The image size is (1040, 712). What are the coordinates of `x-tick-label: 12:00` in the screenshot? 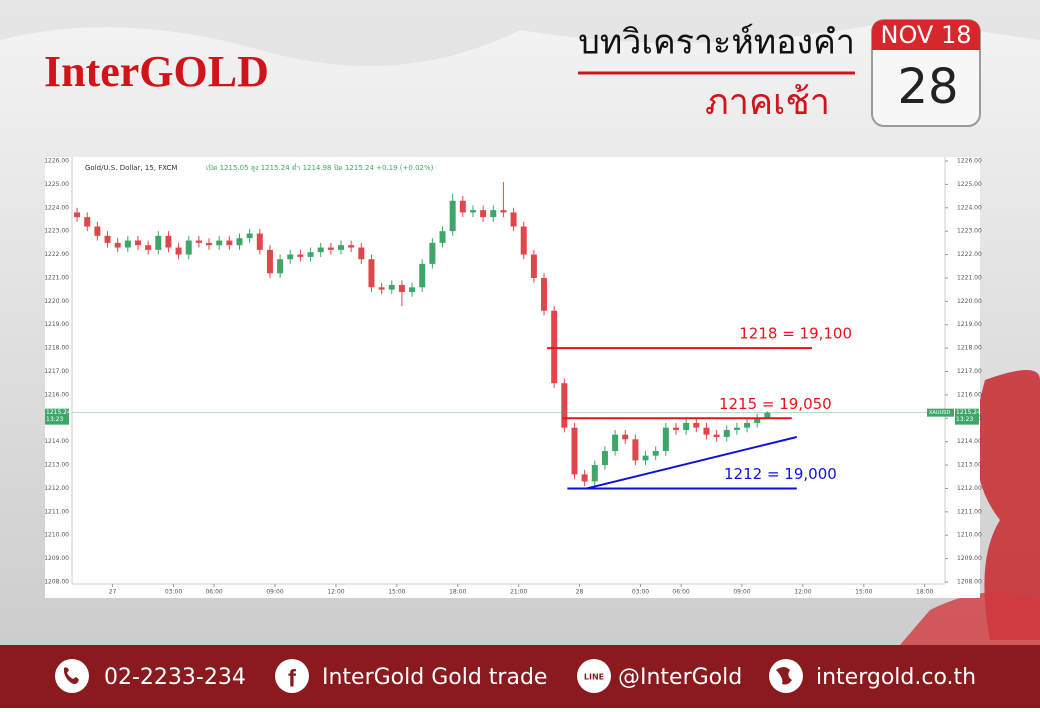 It's located at (335, 592).